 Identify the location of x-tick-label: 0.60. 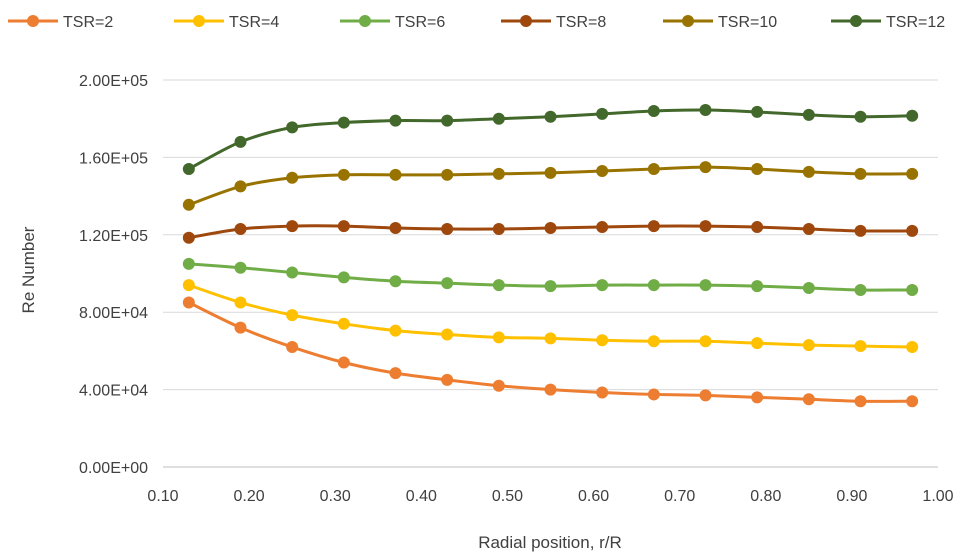
(593, 496).